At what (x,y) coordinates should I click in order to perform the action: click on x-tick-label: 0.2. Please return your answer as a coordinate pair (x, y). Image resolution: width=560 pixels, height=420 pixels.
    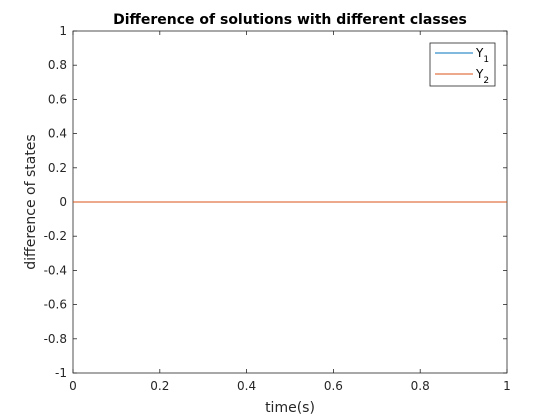
    Looking at the image, I should click on (159, 386).